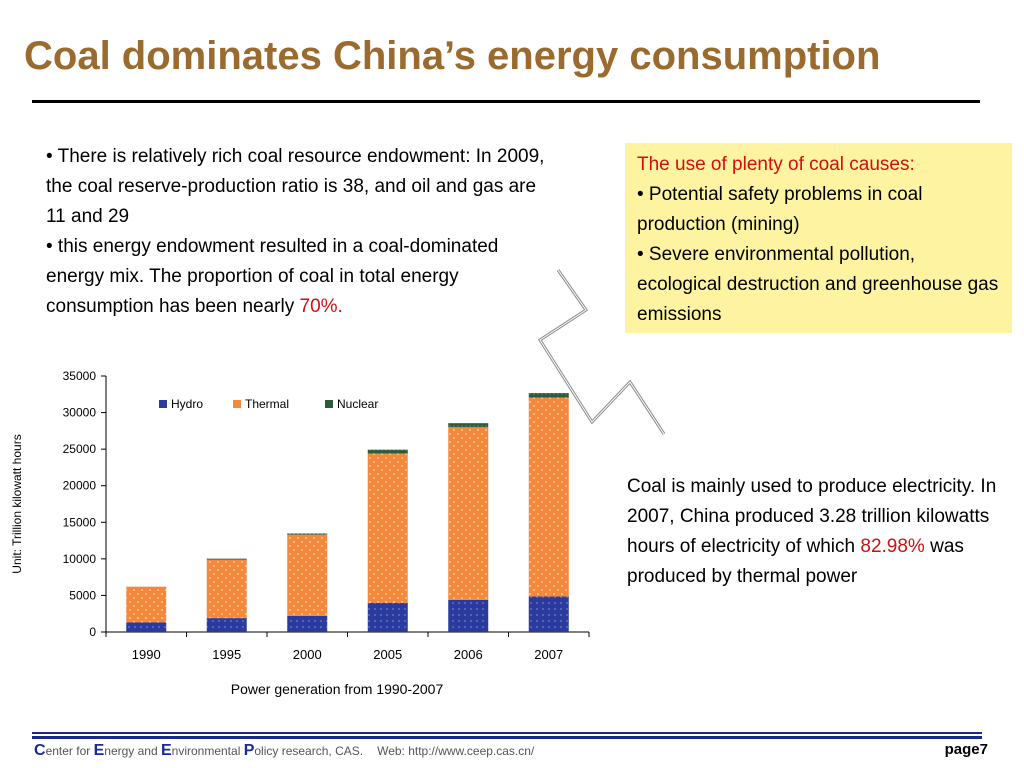 The width and height of the screenshot is (1024, 768). I want to click on y-tick-label: 15000, so click(80, 522).